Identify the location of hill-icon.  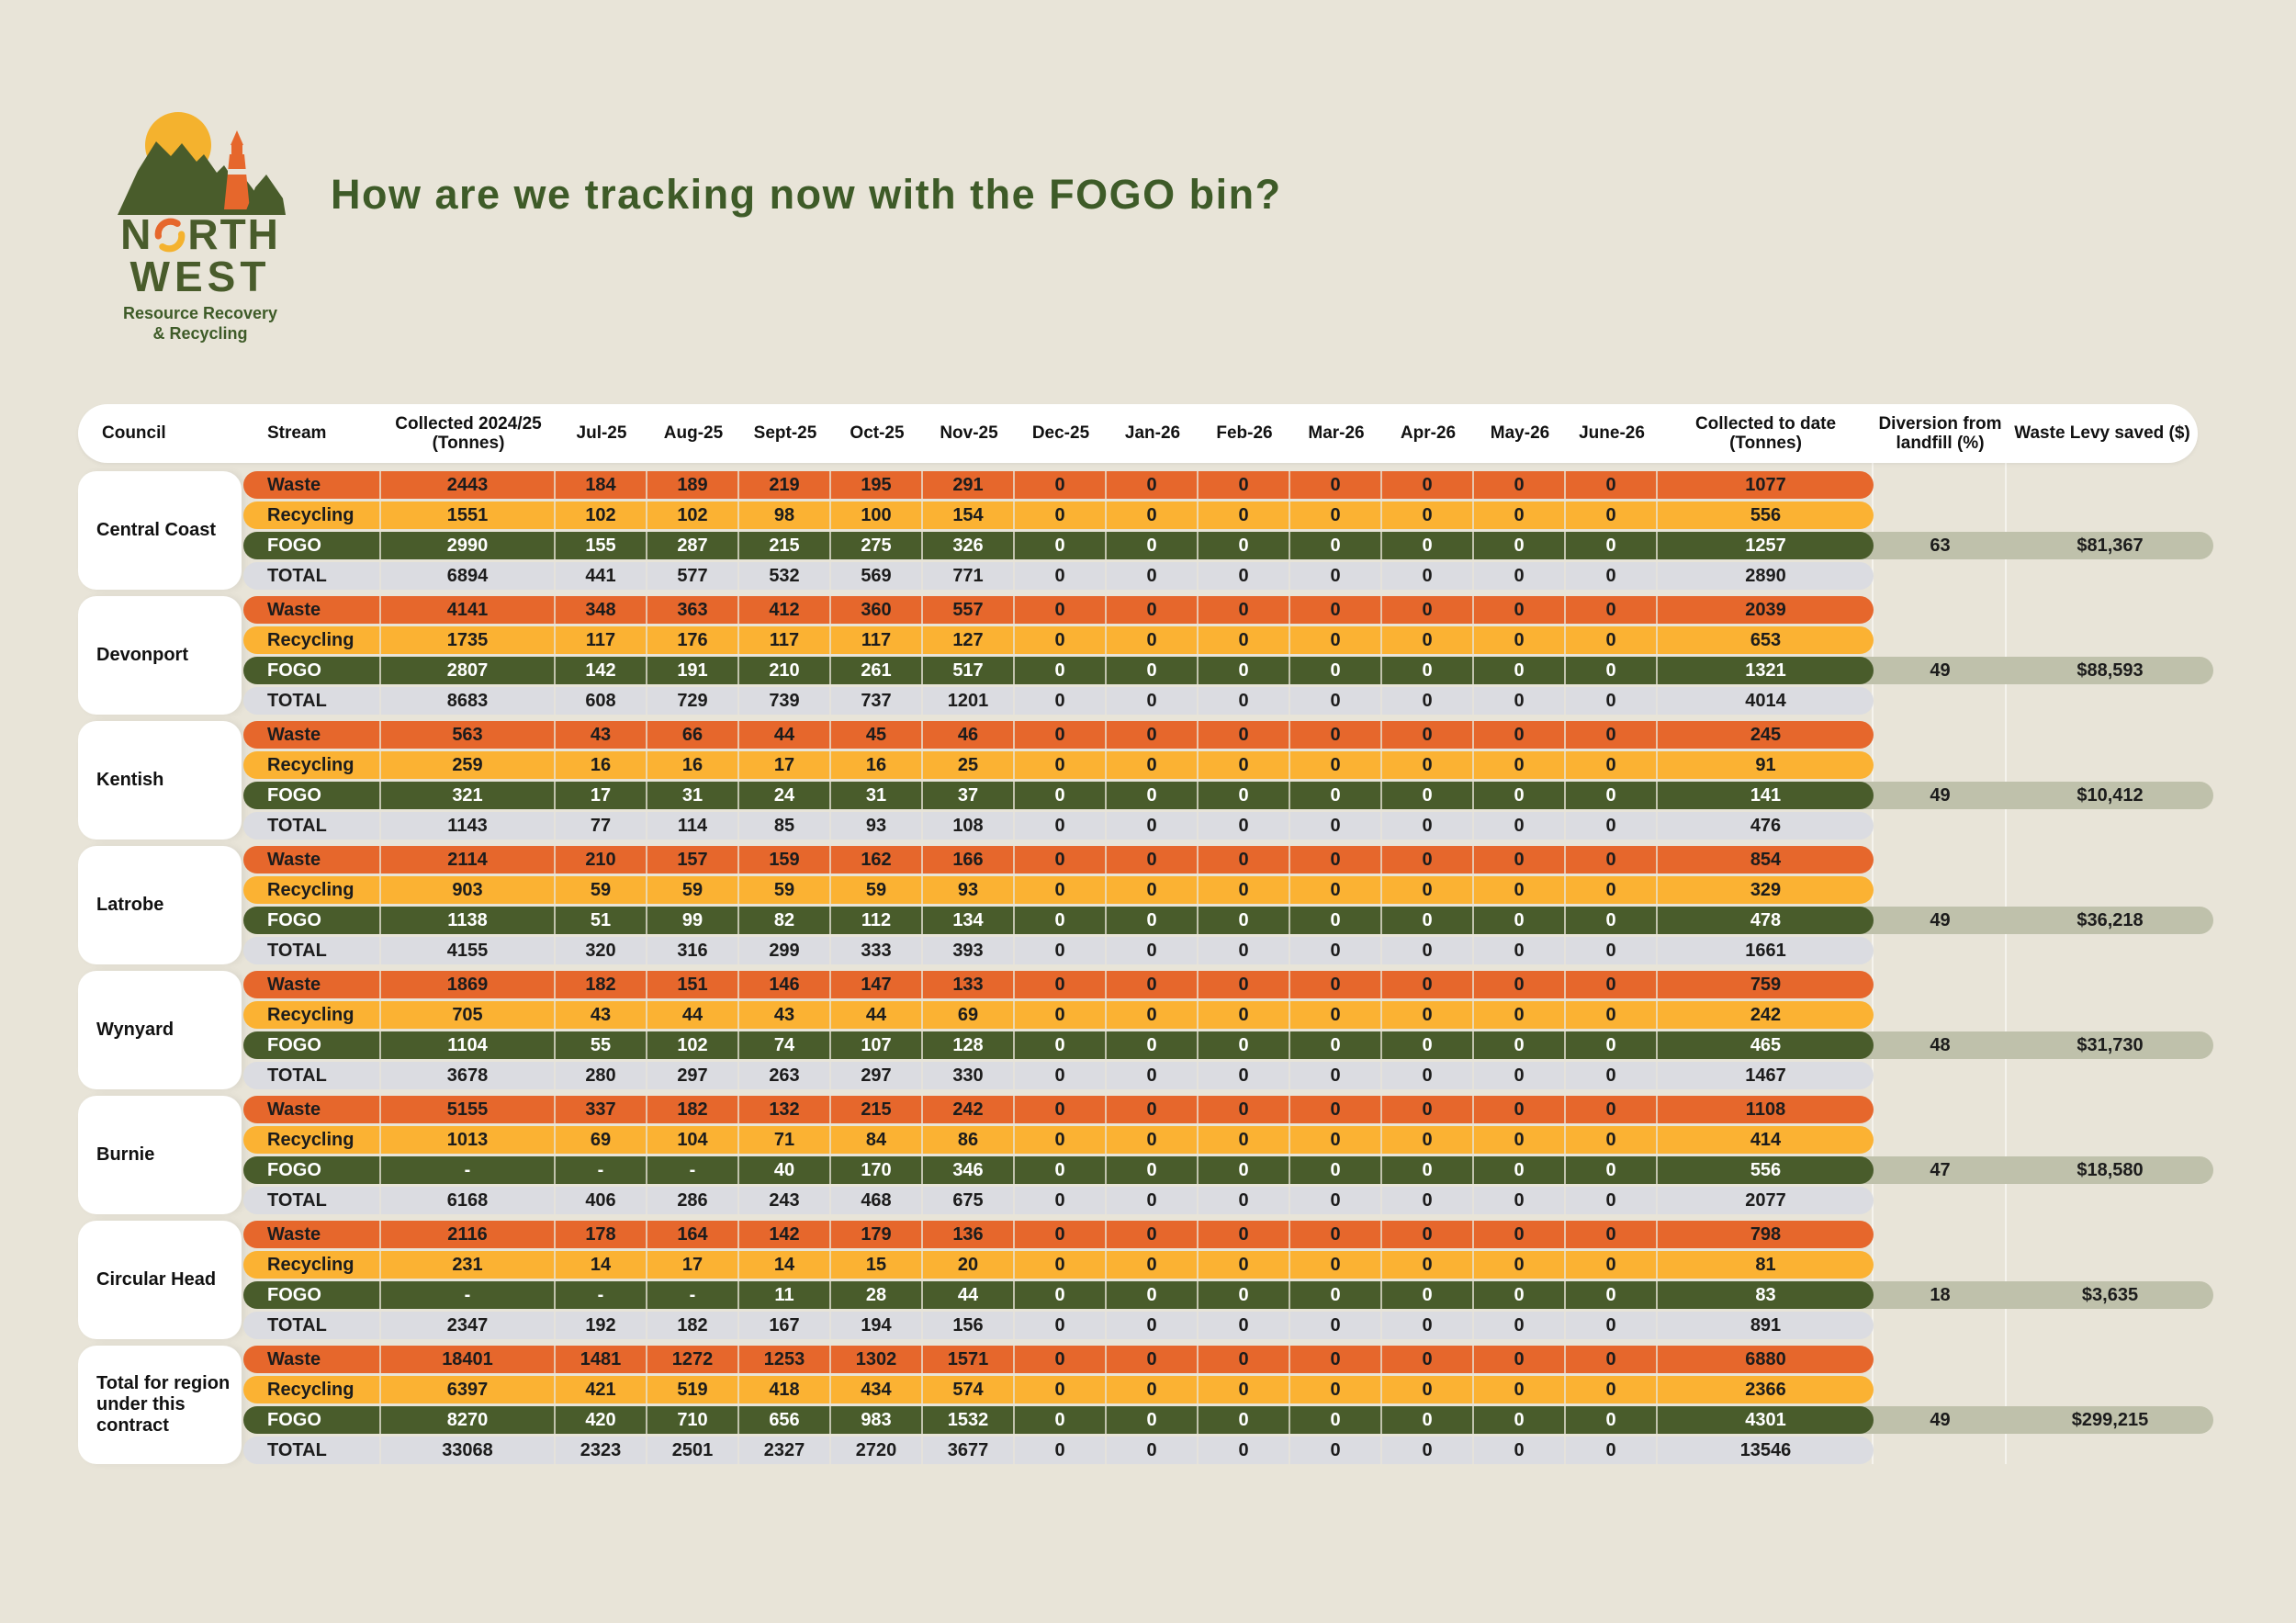
(264, 195).